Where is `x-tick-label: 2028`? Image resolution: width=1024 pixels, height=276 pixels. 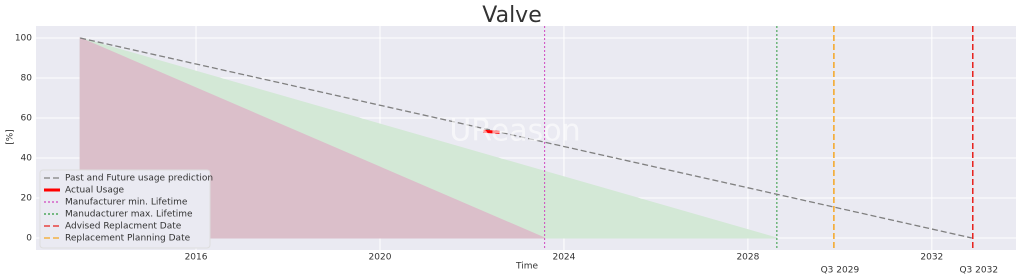 x-tick-label: 2028 is located at coordinates (747, 258).